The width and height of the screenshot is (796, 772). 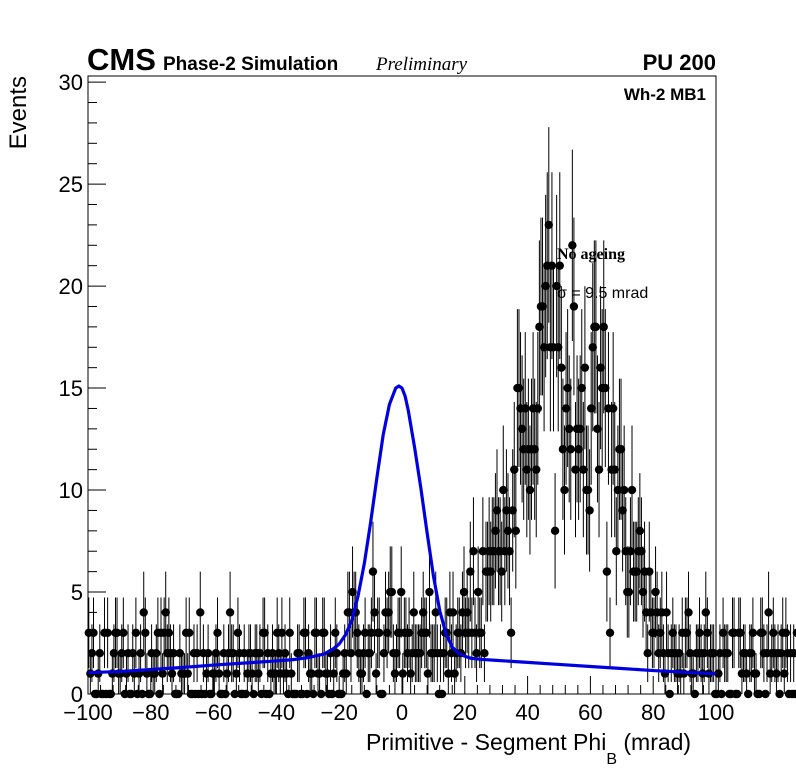 What do you see at coordinates (611, 759) in the screenshot?
I see `x-axis-label-subscript: B` at bounding box center [611, 759].